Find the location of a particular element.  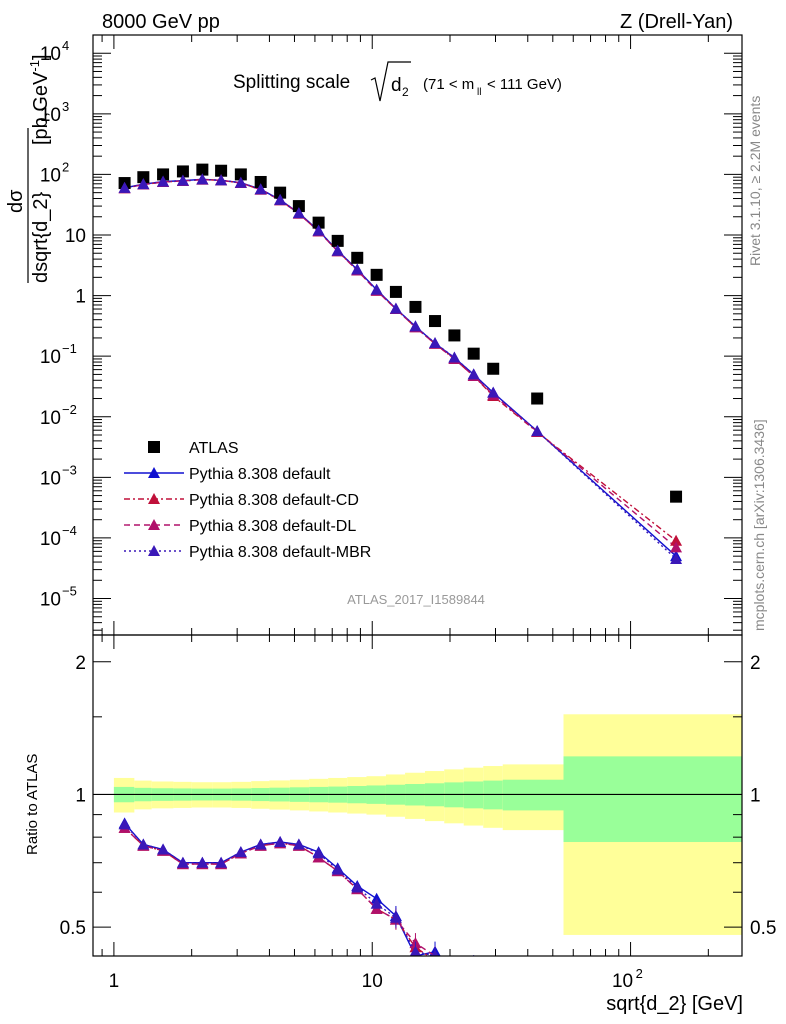

main-y-tick-label-exp: −2 is located at coordinates (69, 409).